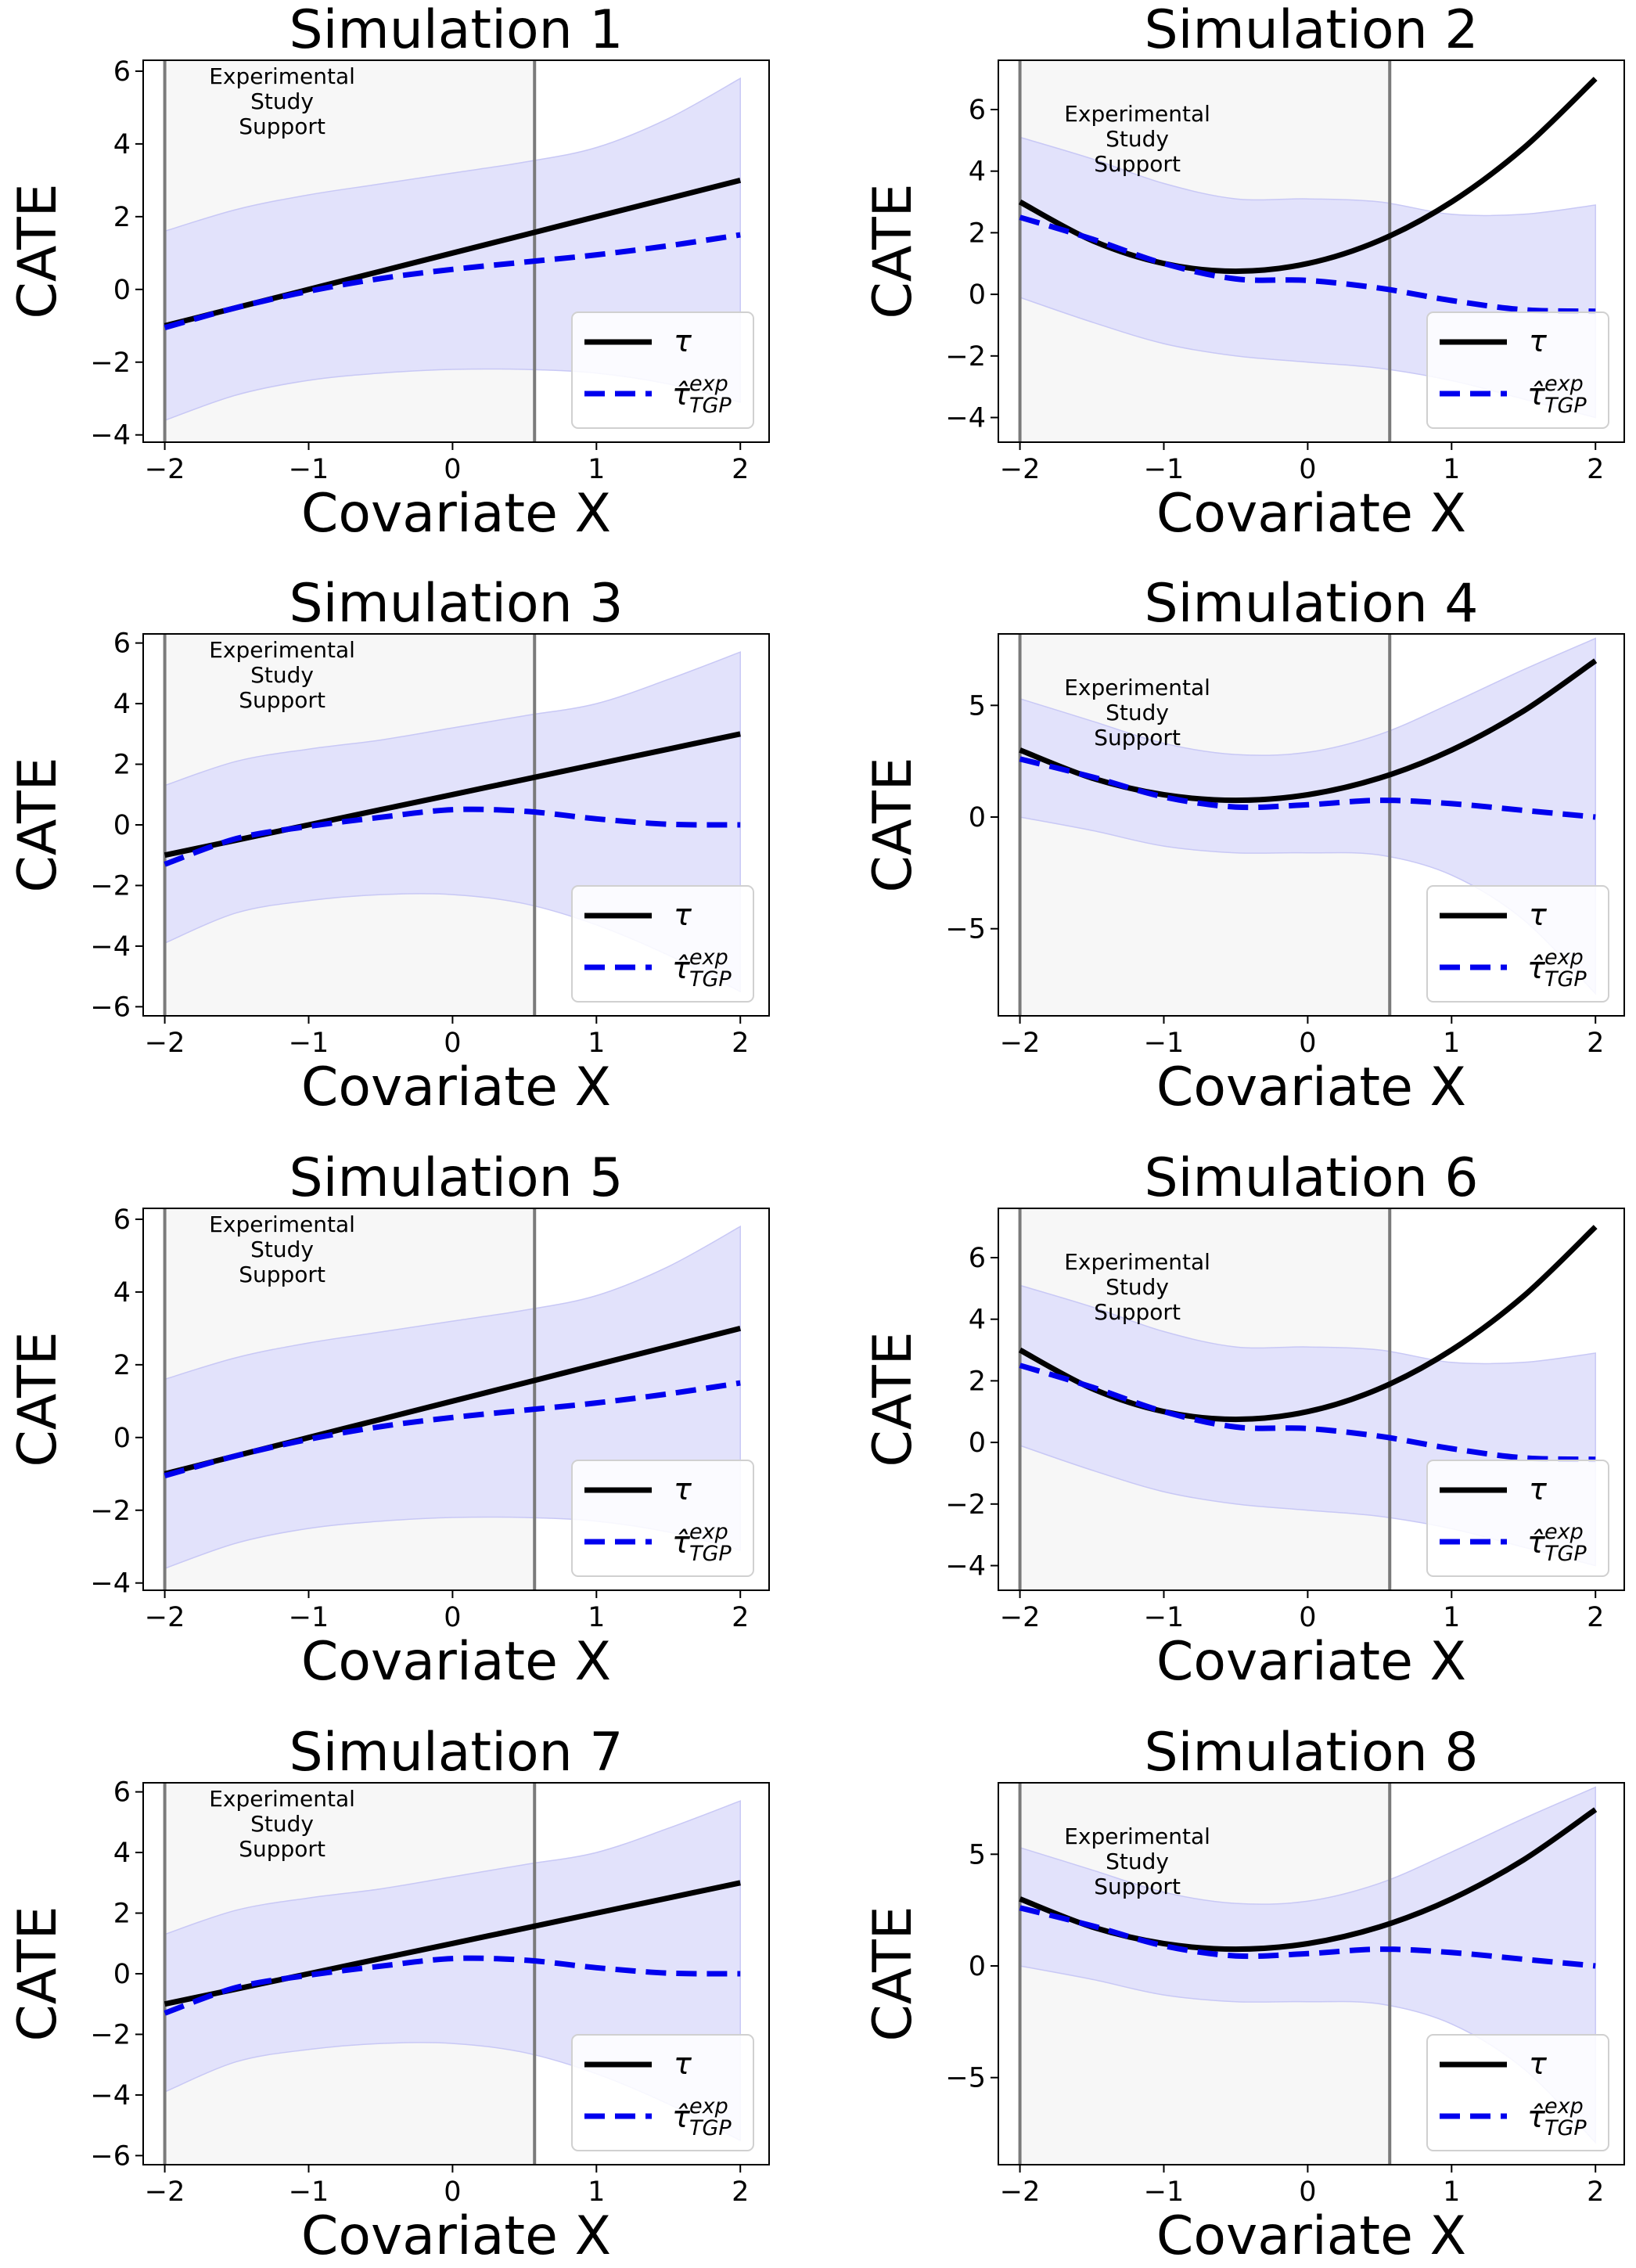 This screenshot has width=1636, height=2268. Describe the element at coordinates (977, 706) in the screenshot. I see `y-tick-label: 5` at that location.